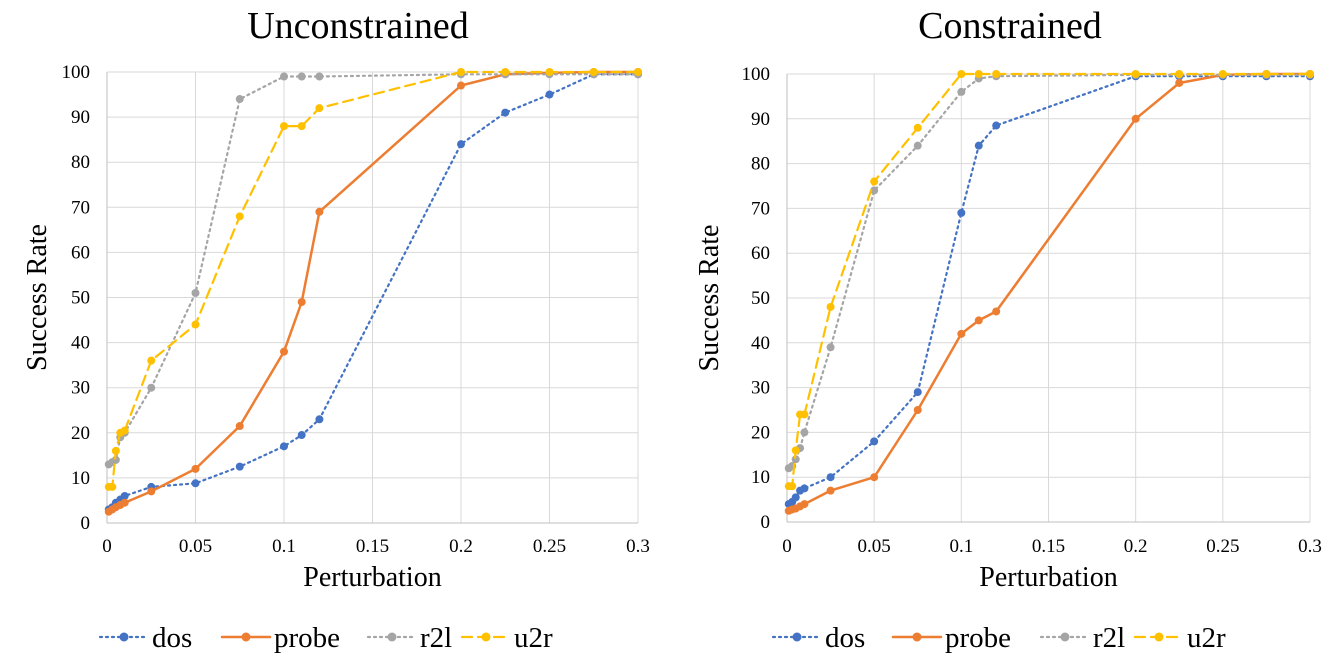 Image resolution: width=1341 pixels, height=664 pixels. Describe the element at coordinates (1010, 26) in the screenshot. I see `chart-title: Constrained` at that location.